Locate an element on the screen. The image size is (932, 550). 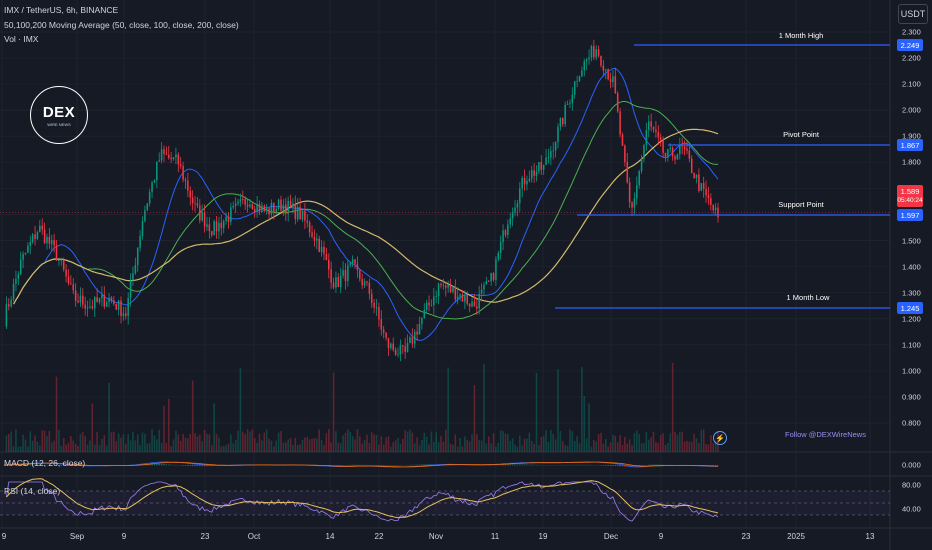
lightning-icon: ⚡ is located at coordinates (720, 438).